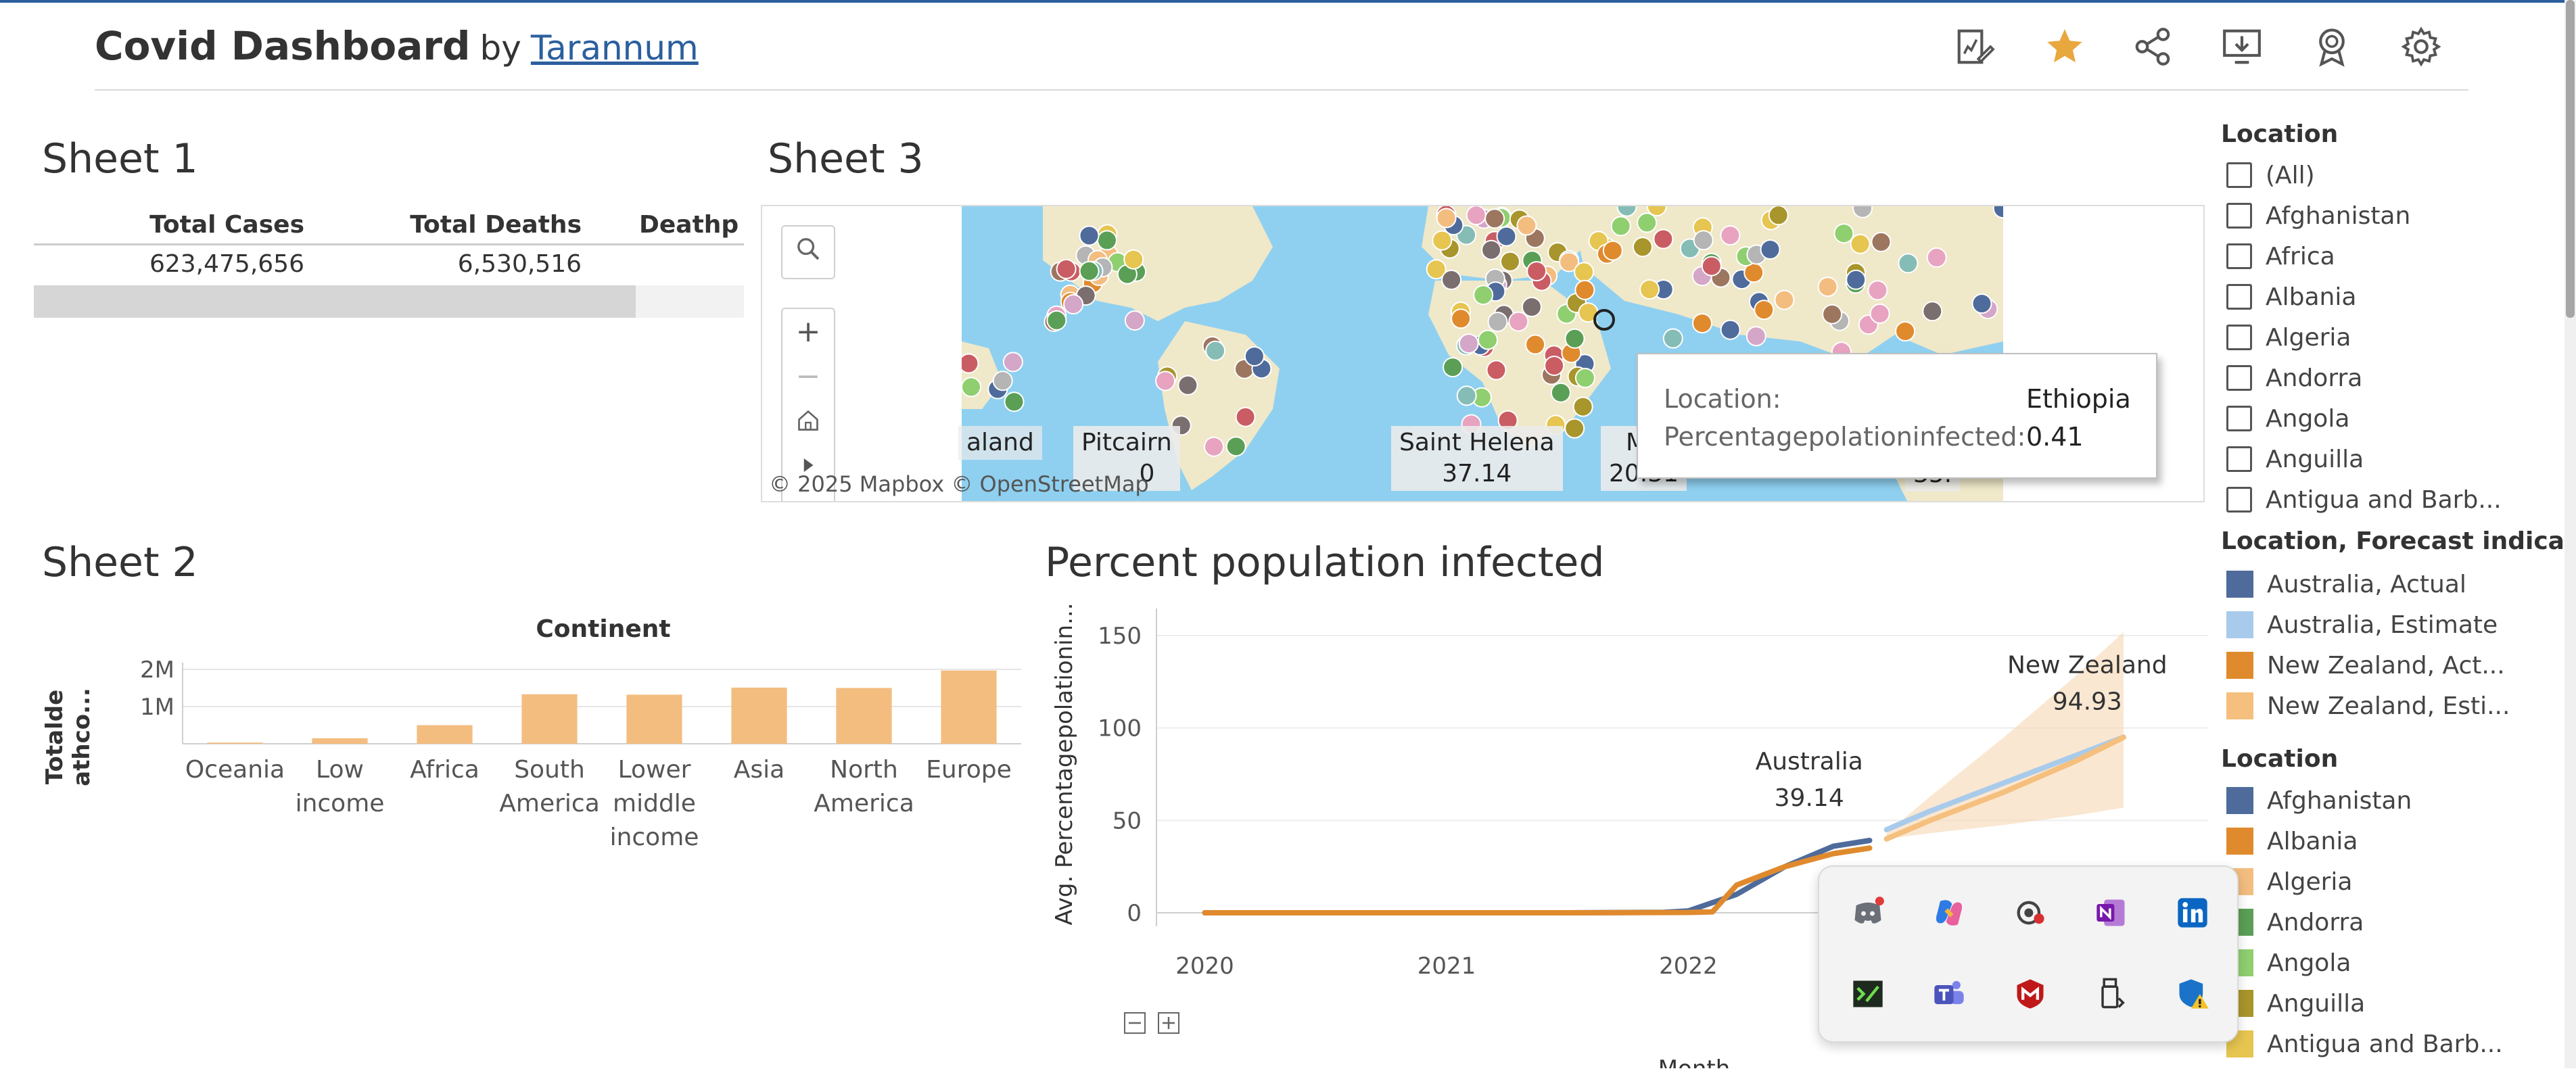 The height and width of the screenshot is (1071, 2576). I want to click on mcafee-icon, so click(2030, 994).